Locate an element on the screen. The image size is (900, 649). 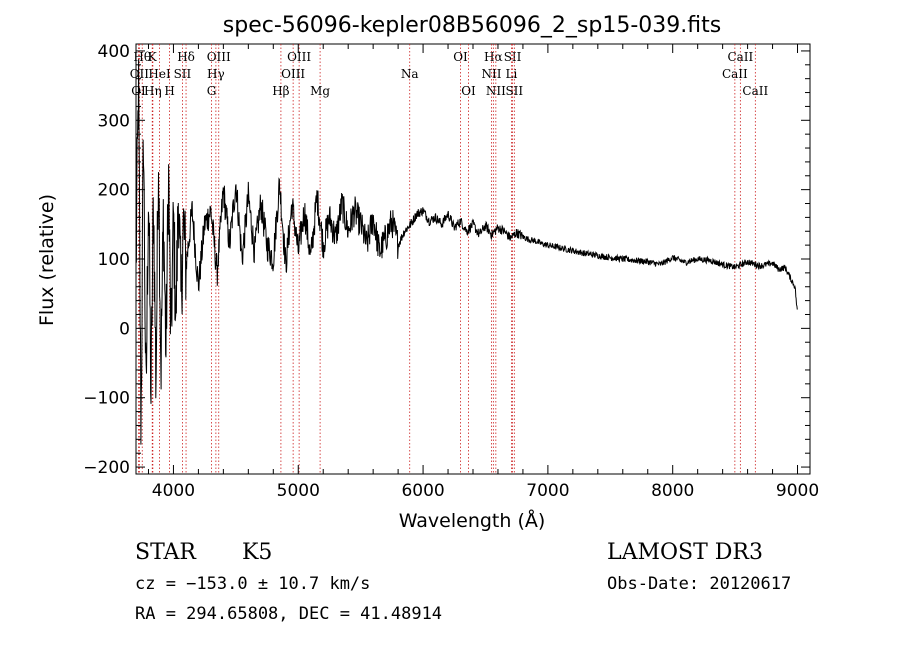
y-tick-label: 400 is located at coordinates (114, 52).